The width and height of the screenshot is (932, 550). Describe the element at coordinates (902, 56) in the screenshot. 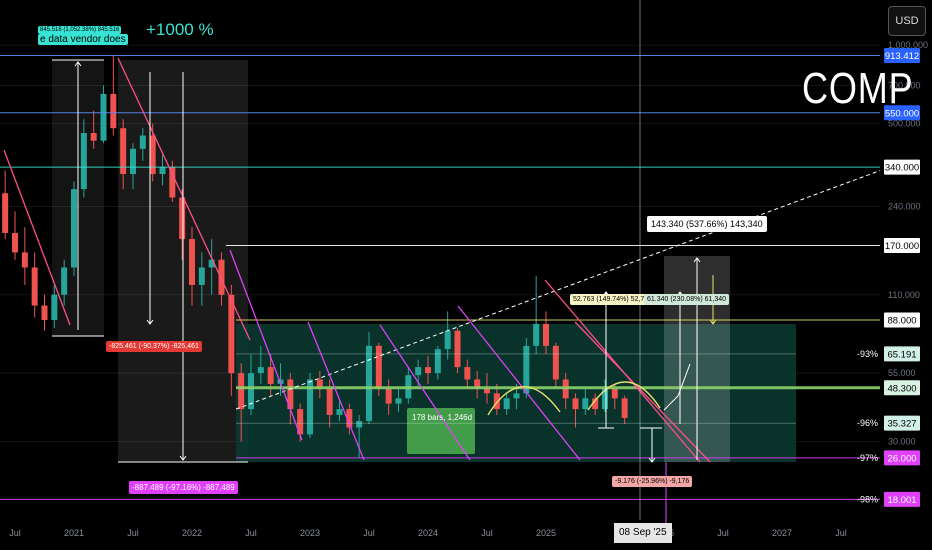

I see `price-tag-label: 913.412` at that location.